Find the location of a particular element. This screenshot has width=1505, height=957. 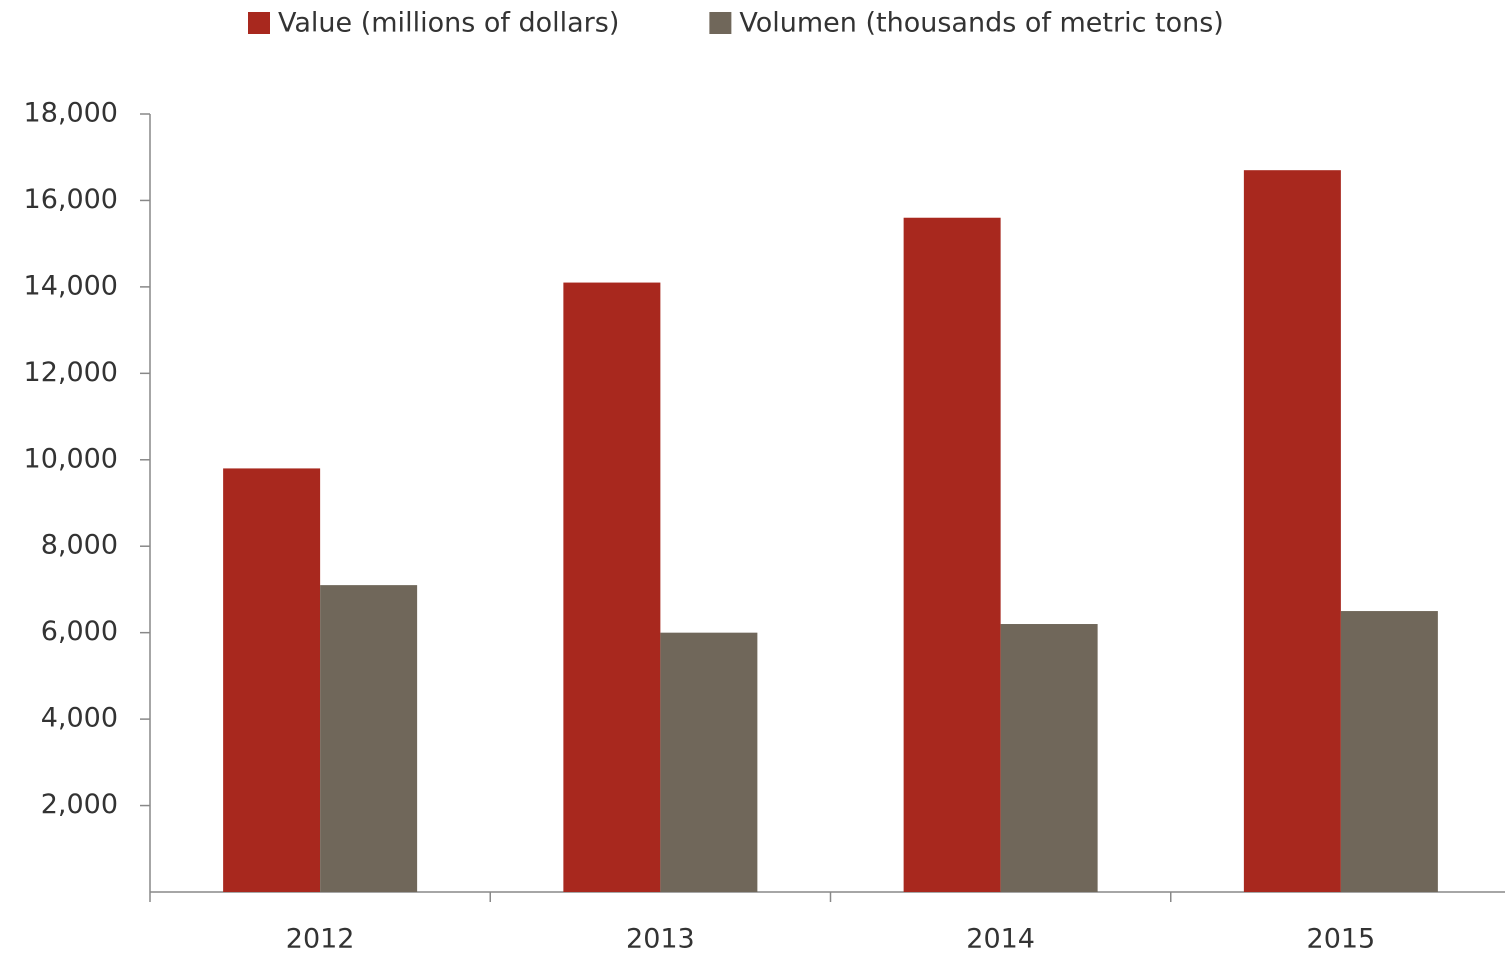

x-tick-label: 2012 is located at coordinates (320, 939).